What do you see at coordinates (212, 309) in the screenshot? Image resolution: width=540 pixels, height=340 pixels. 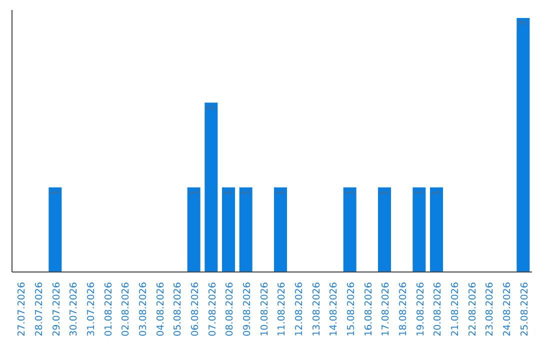 I see `x-tick-label: 07.08.2026` at bounding box center [212, 309].